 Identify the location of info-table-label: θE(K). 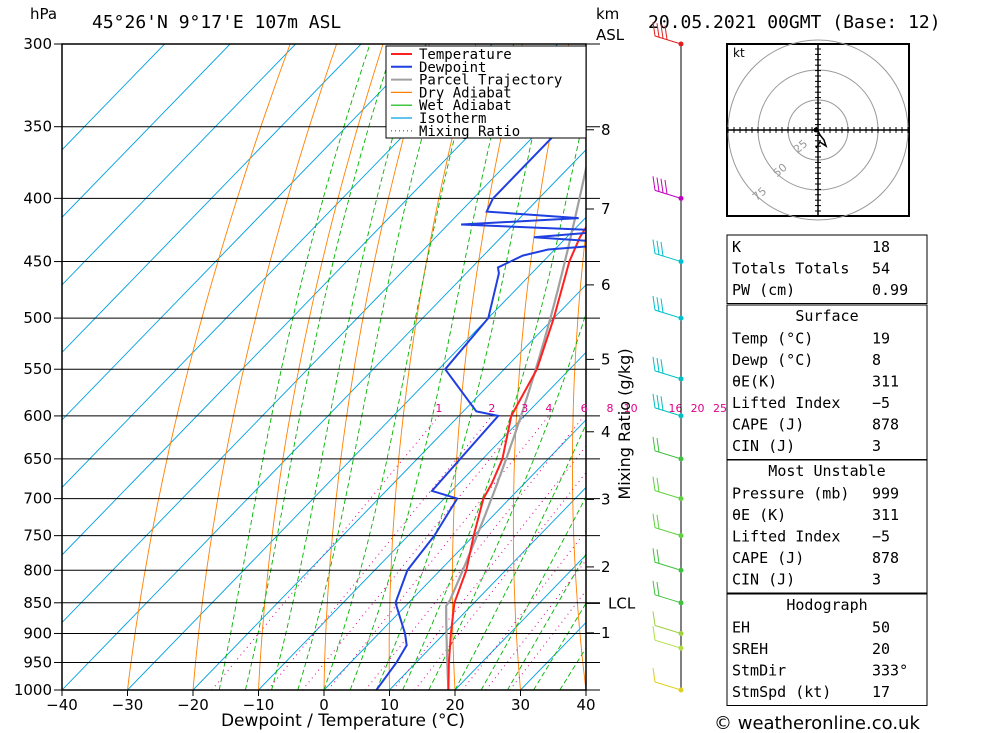
(754, 382).